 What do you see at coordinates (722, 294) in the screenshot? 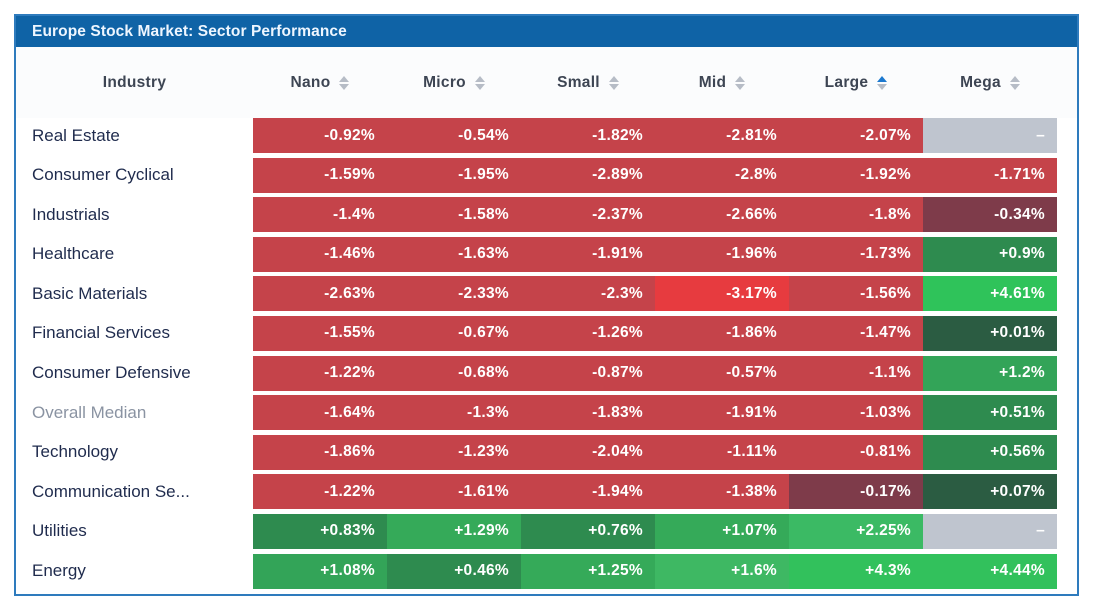
I see `value-cell-mid: -3.17%` at bounding box center [722, 294].